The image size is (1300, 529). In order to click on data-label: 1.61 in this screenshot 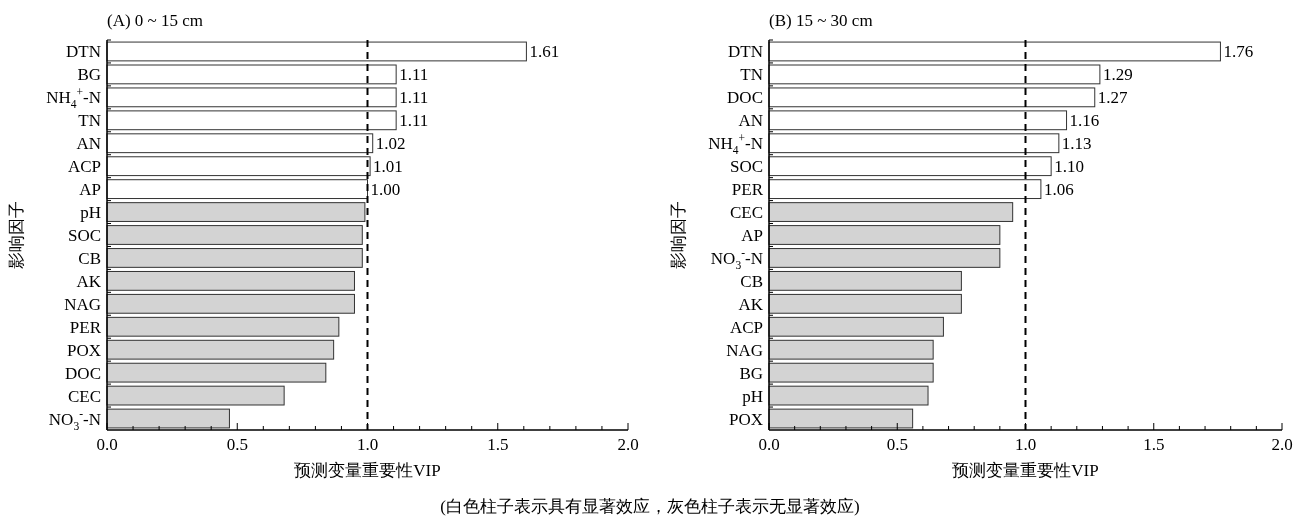, I will do `click(544, 52)`.